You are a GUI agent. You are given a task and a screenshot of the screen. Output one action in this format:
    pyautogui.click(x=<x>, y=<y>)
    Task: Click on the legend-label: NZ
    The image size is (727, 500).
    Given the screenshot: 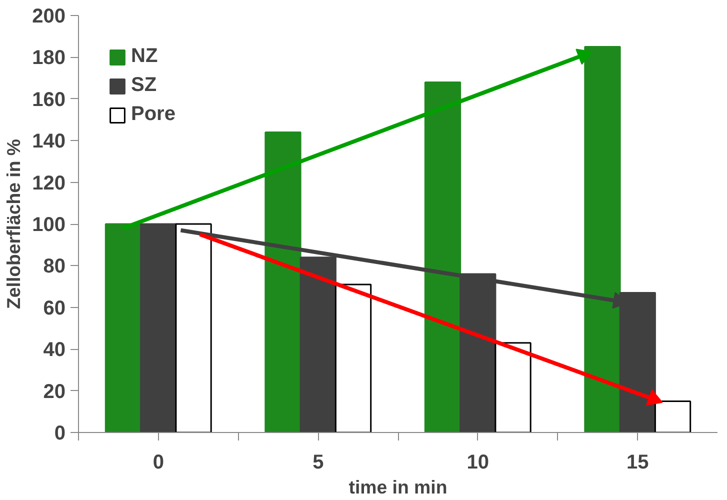 What is the action you would take?
    pyautogui.click(x=144, y=56)
    